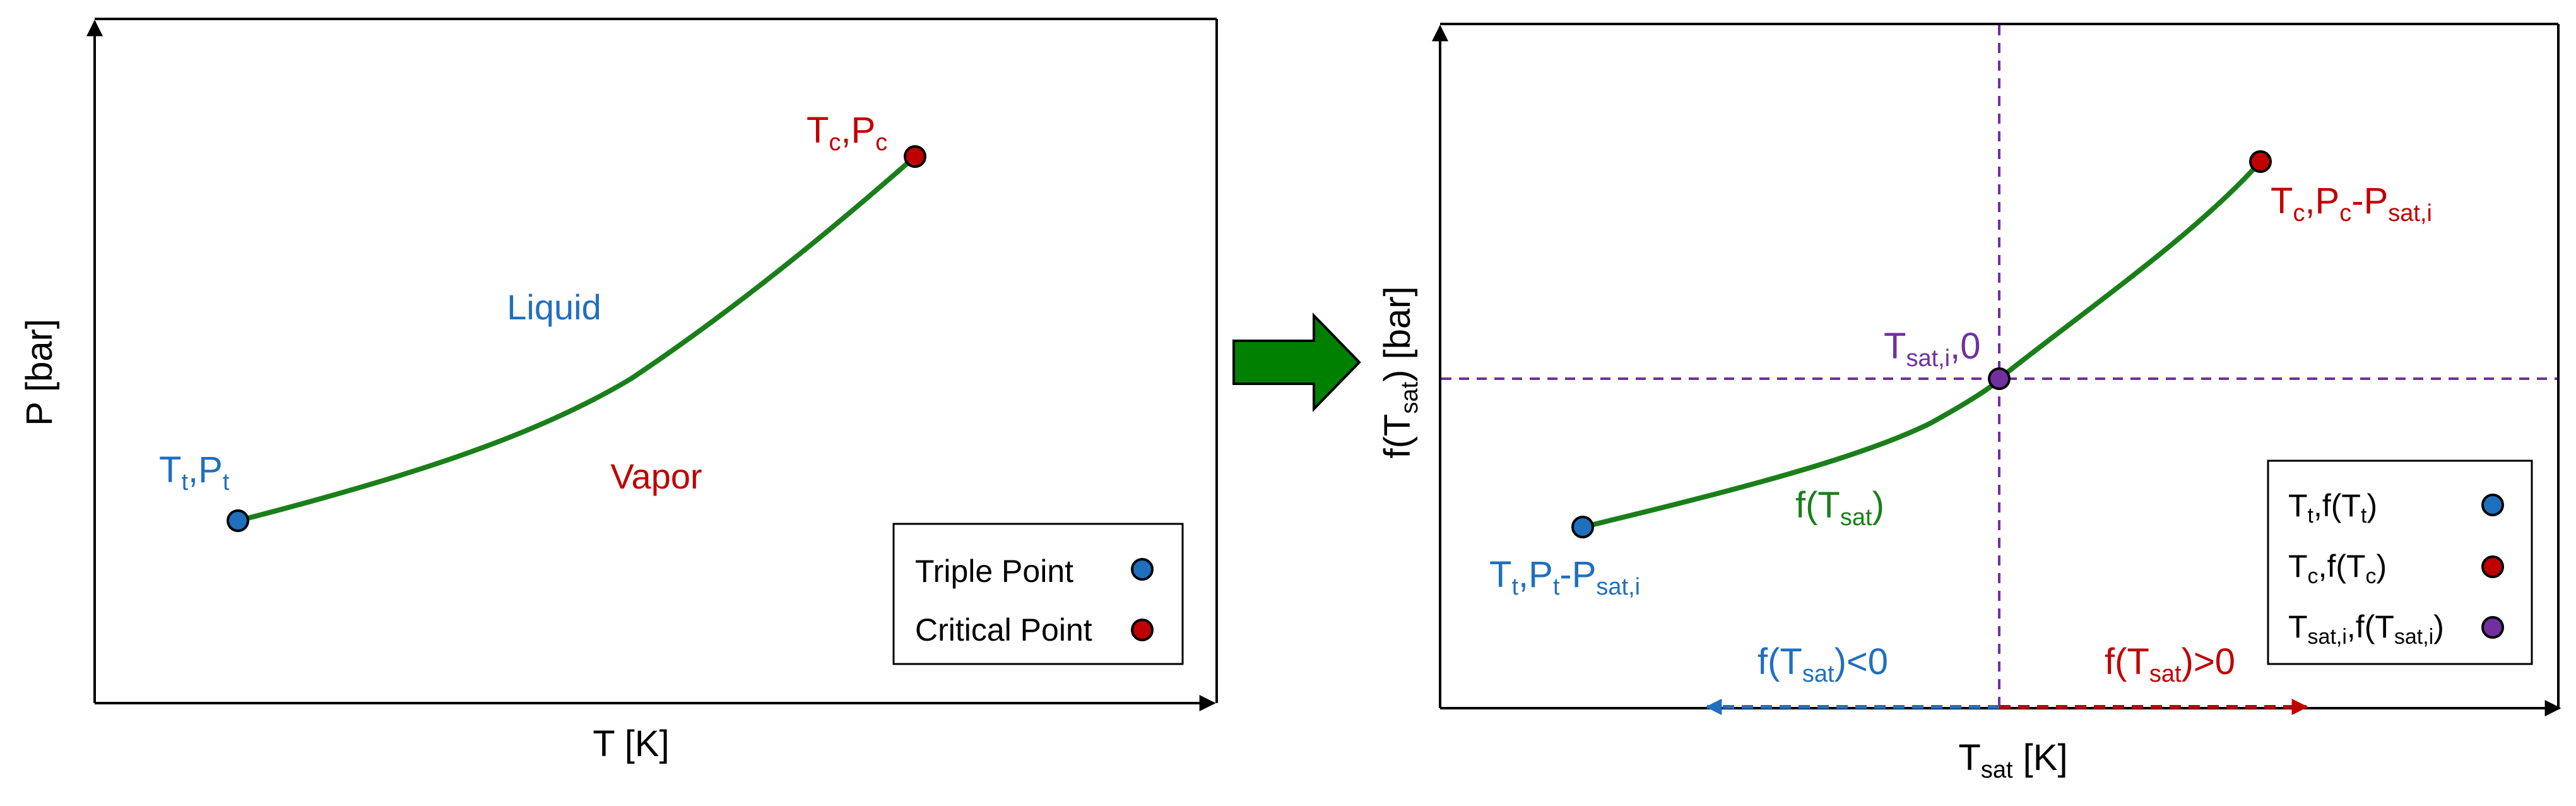 The height and width of the screenshot is (806, 2576). I want to click on root-point-label: Tsat,i,0, so click(1933, 349).